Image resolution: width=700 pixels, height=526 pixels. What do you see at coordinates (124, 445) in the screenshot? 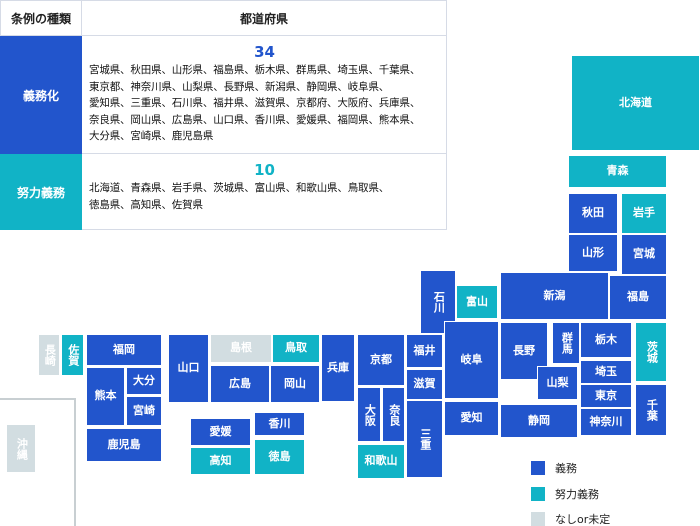
I see `pref-kagoshima: 鹿児島` at bounding box center [124, 445].